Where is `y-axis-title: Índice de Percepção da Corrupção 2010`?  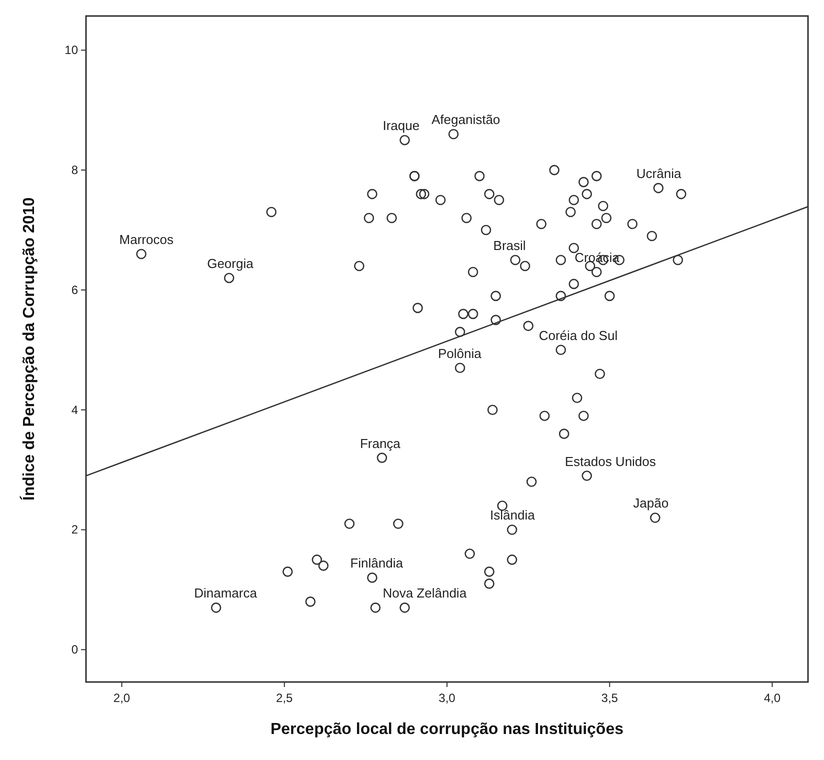
y-axis-title: Índice de Percepção da Corrupção 2010 is located at coordinates (28, 349).